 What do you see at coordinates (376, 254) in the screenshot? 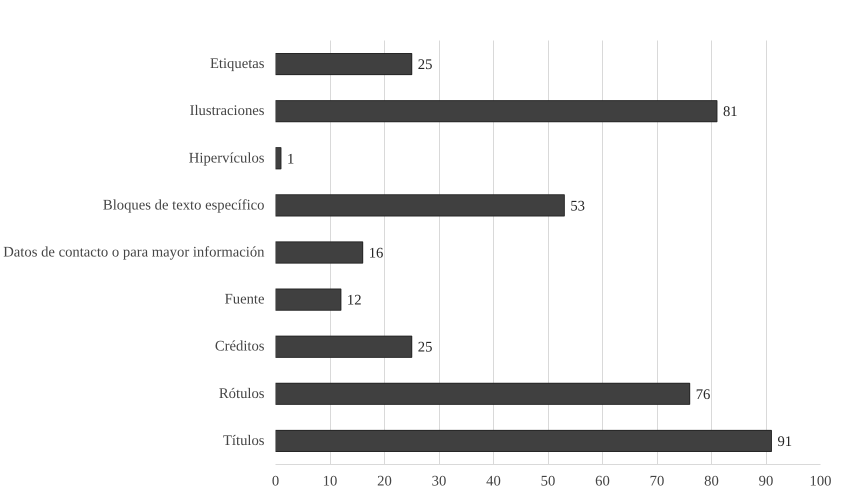
I see `data-label: 16` at bounding box center [376, 254].